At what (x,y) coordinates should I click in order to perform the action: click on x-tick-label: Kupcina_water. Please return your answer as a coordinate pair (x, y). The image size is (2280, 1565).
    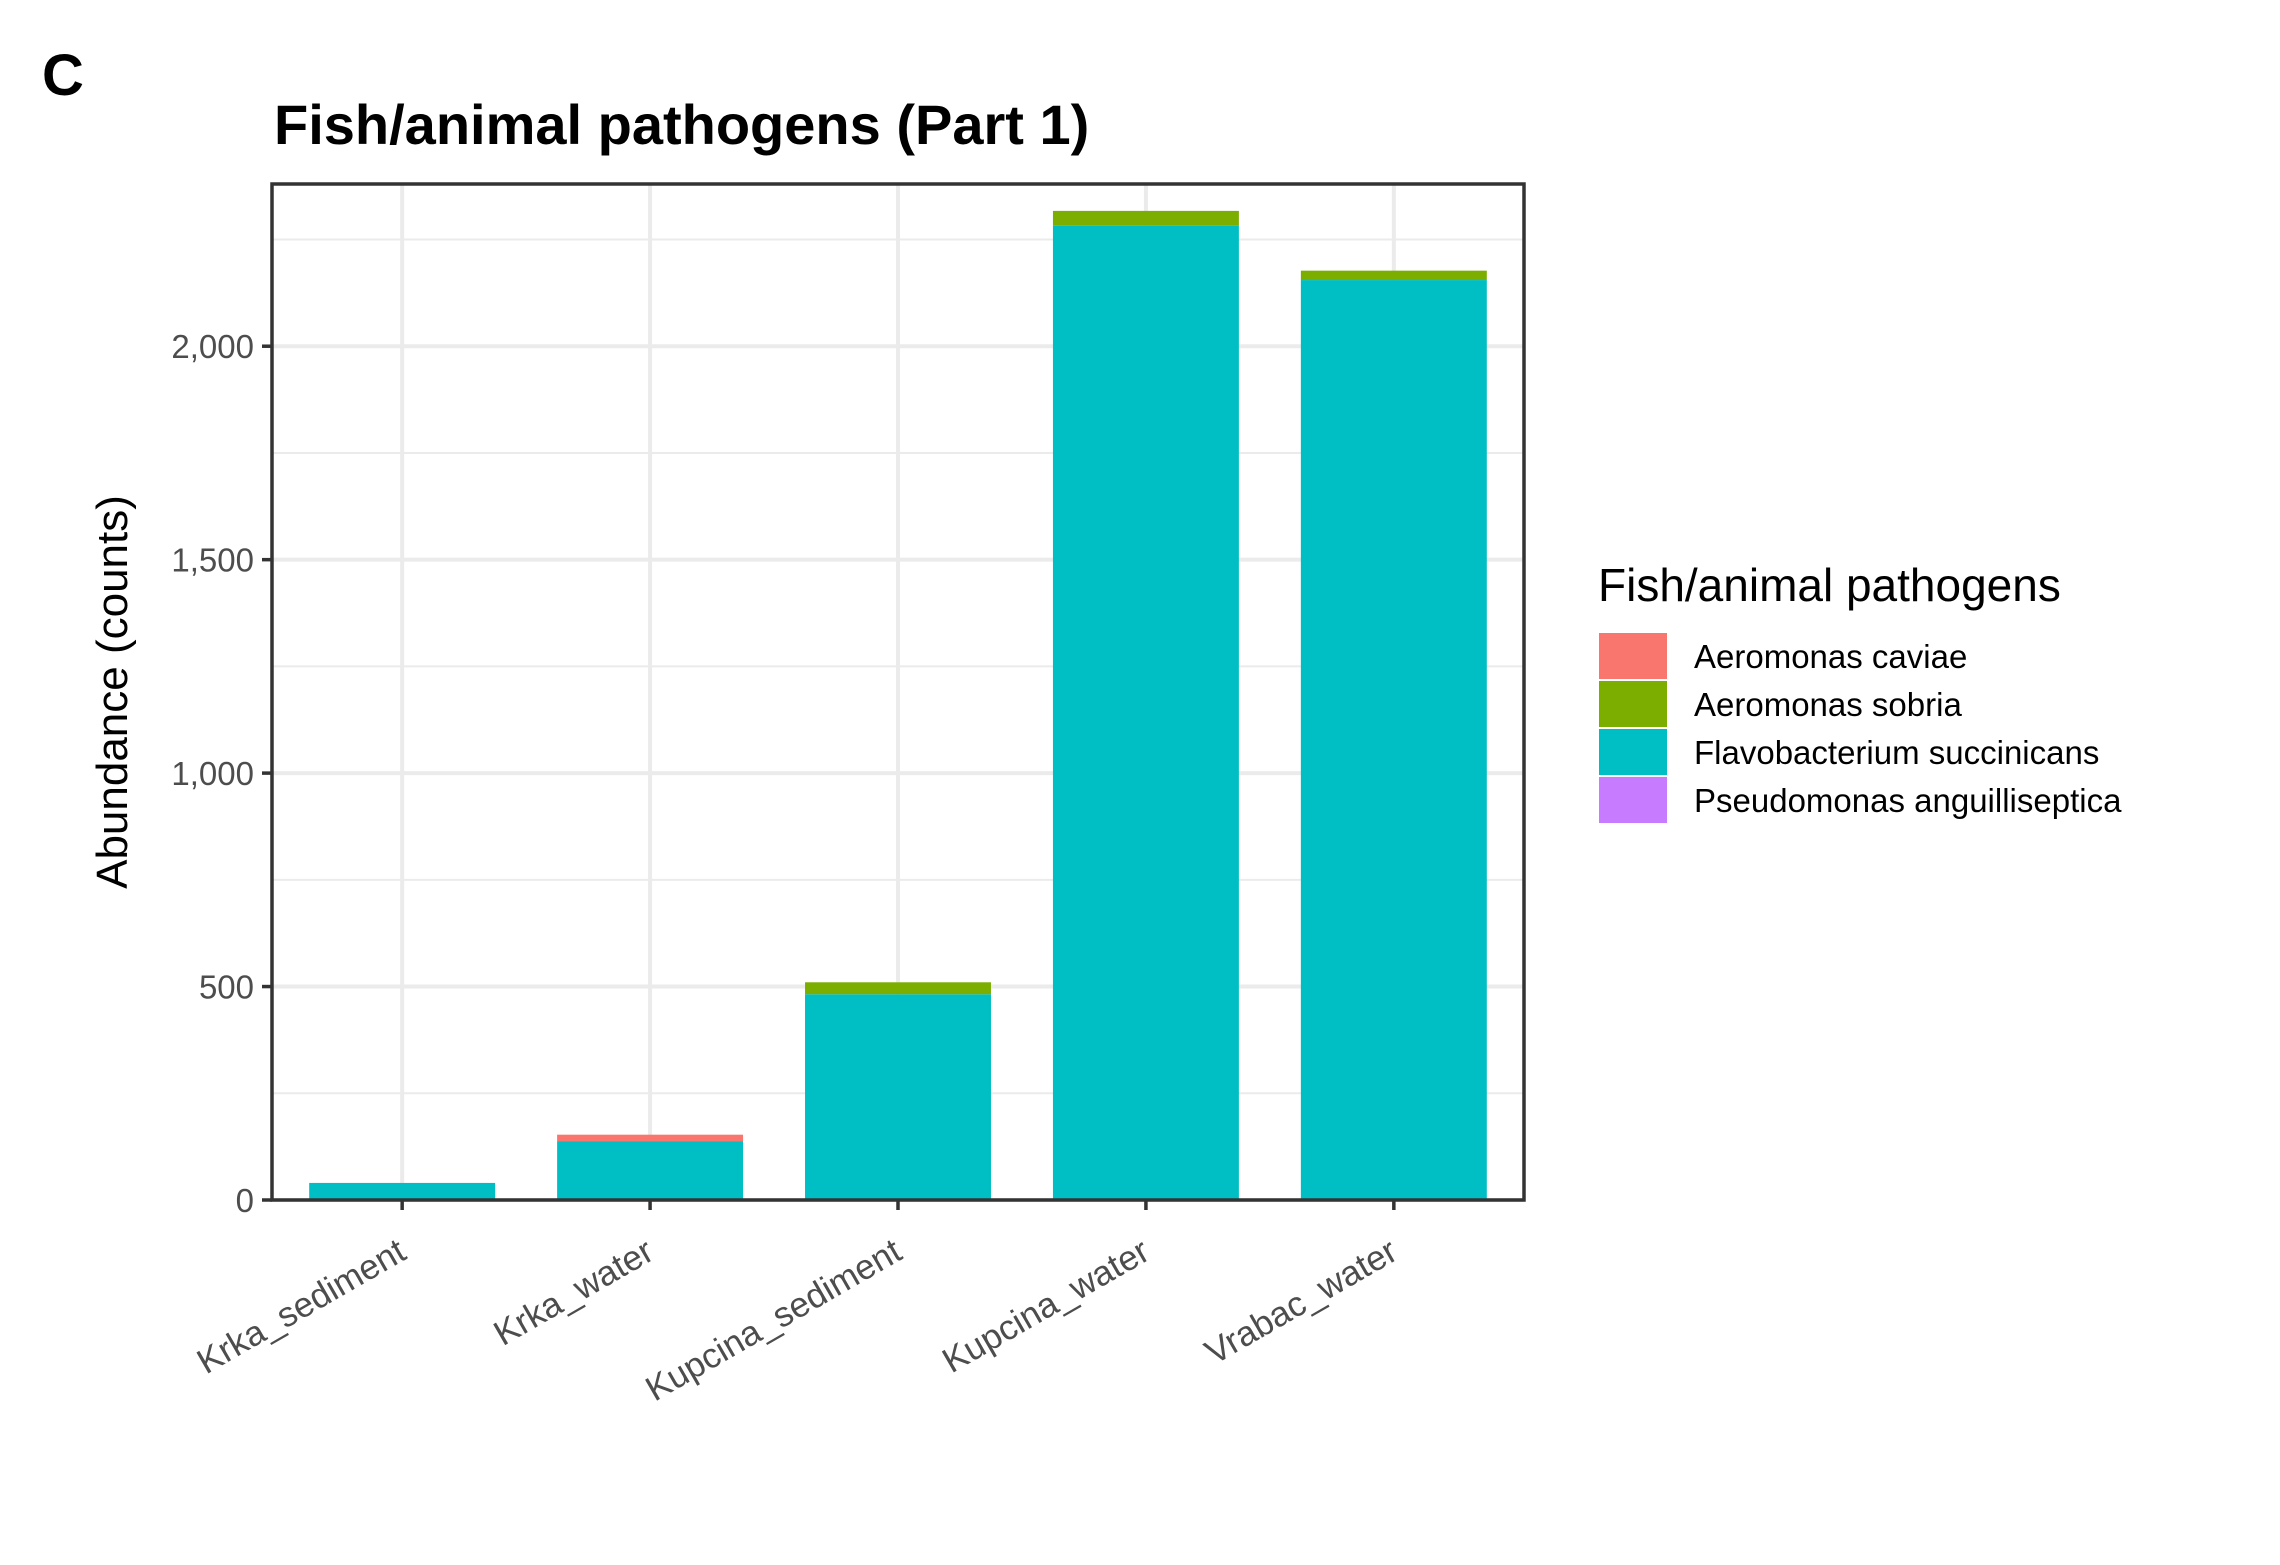
    Looking at the image, I should click on (1046, 1306).